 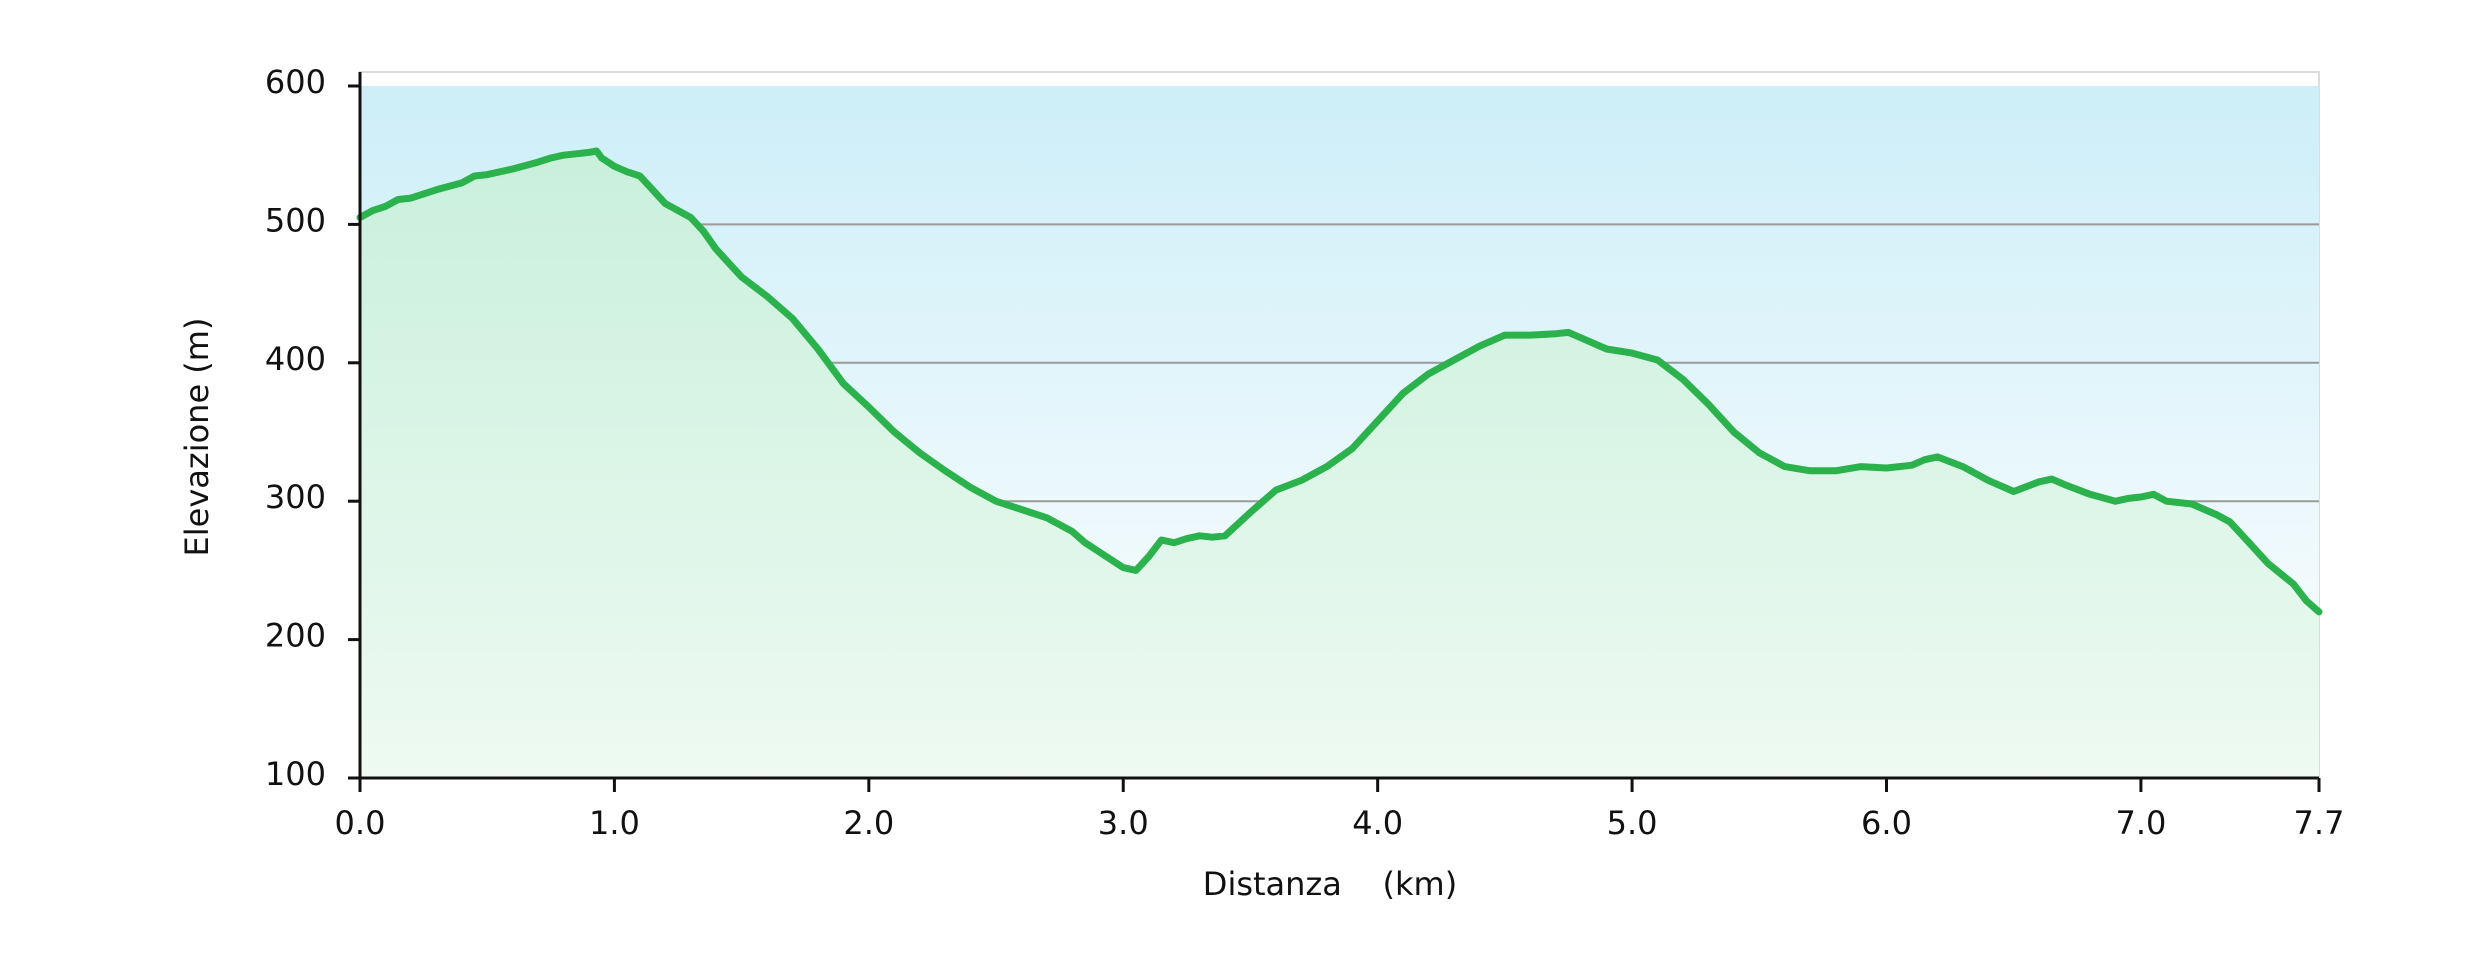 I want to click on x-tick-label: 3.0, so click(x=1123, y=823).